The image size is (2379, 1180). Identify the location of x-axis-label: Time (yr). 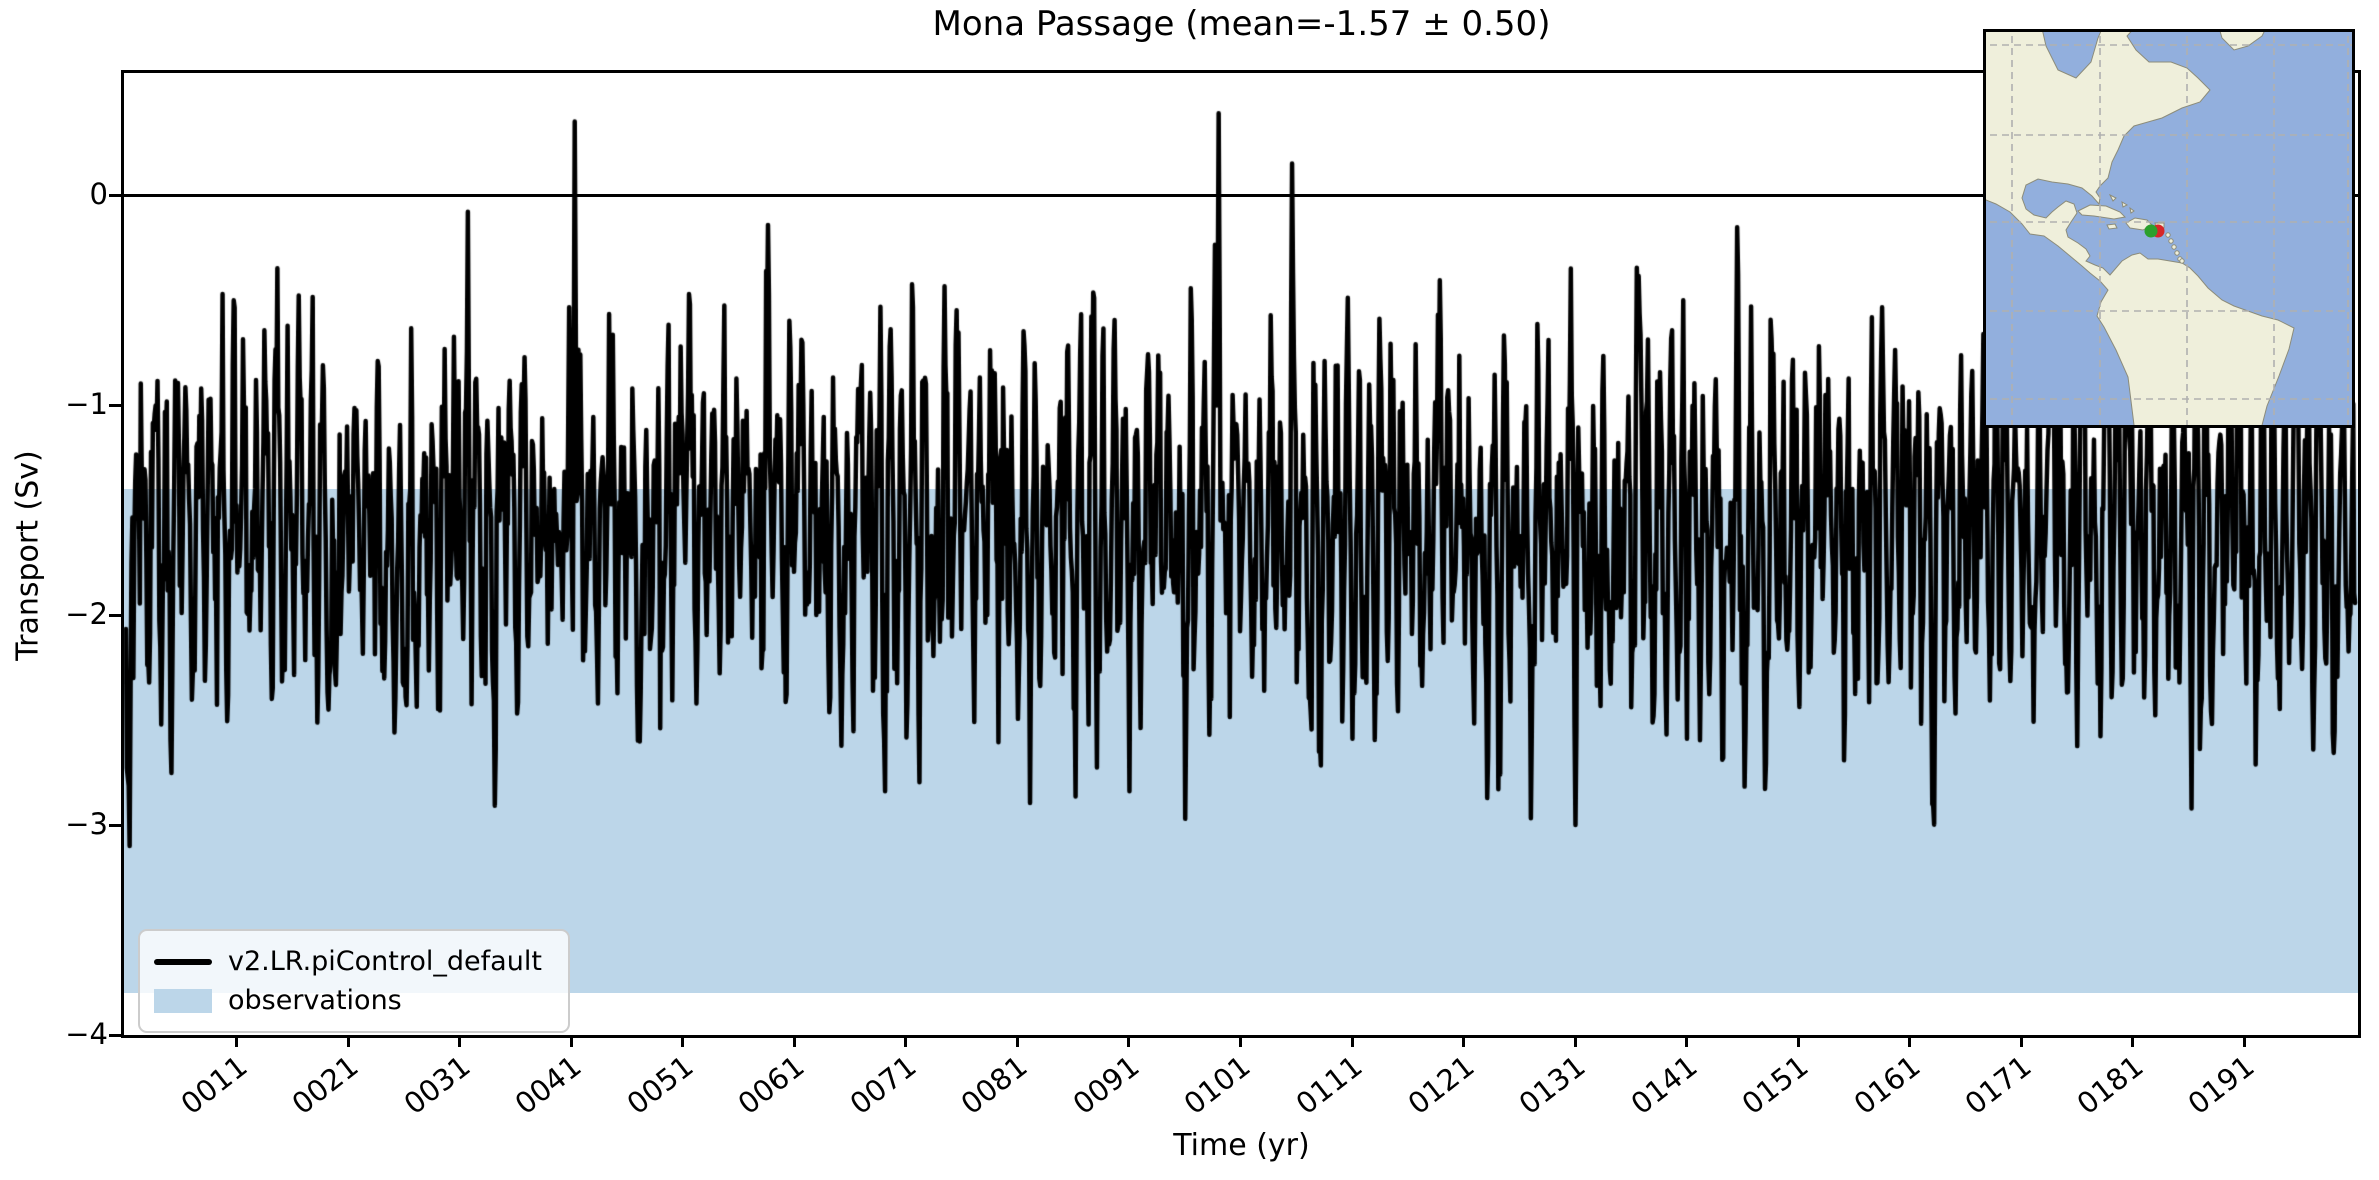
(1241, 1145).